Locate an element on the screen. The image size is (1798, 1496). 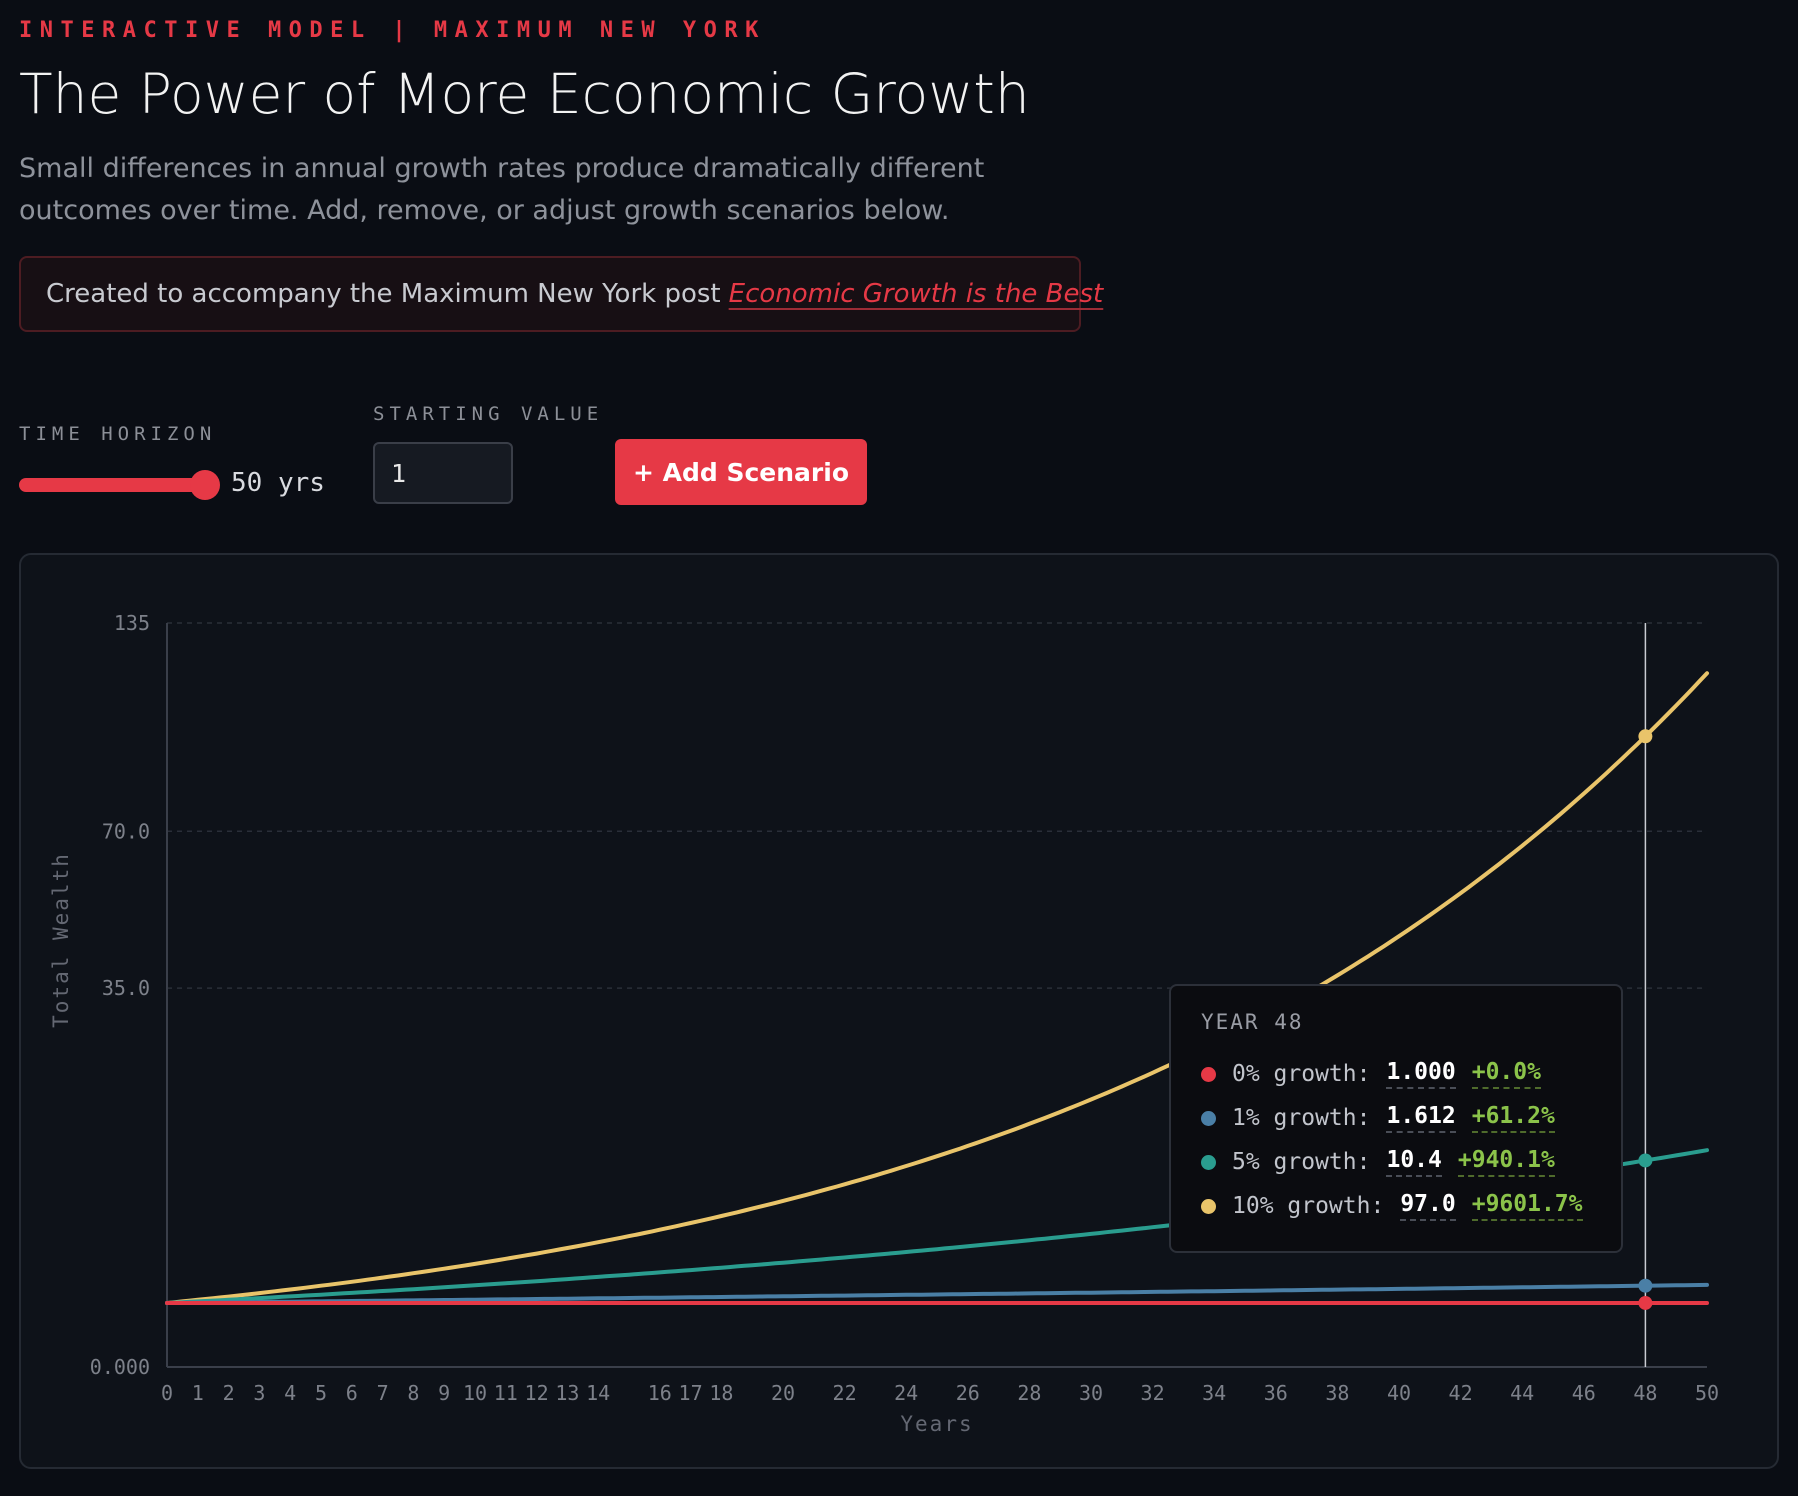
slider-track is located at coordinates (119, 485).